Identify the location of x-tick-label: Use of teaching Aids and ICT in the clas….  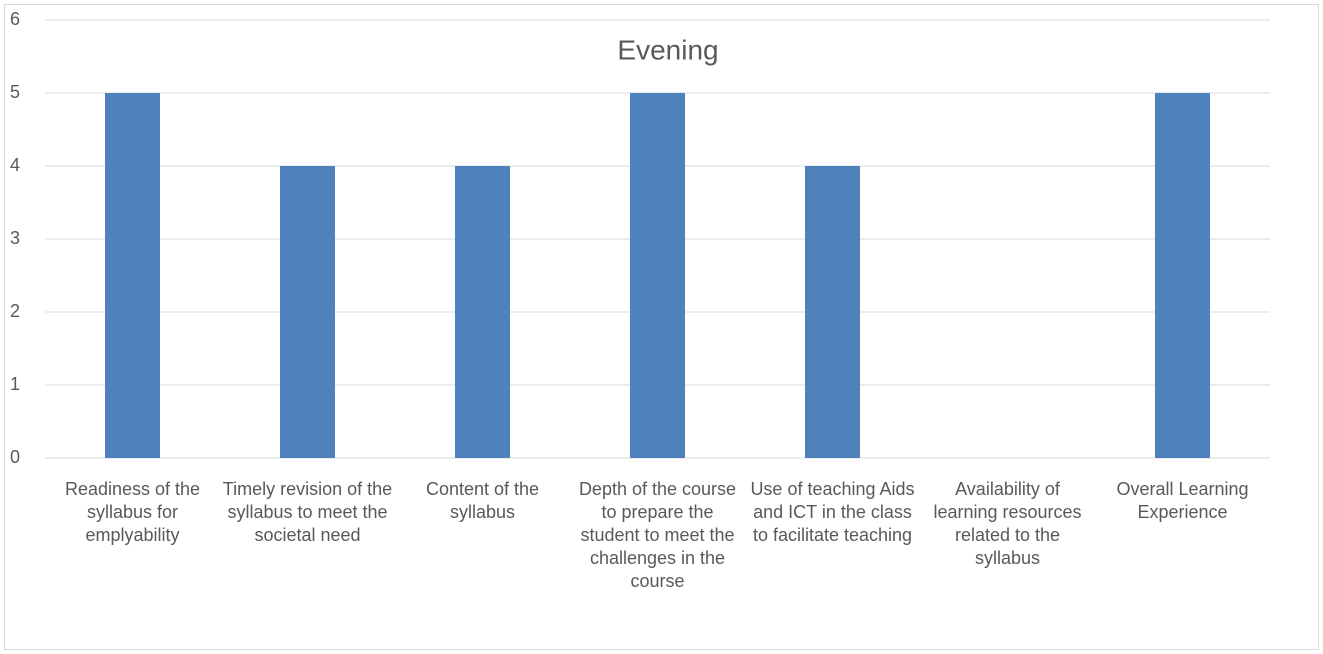
(832, 512).